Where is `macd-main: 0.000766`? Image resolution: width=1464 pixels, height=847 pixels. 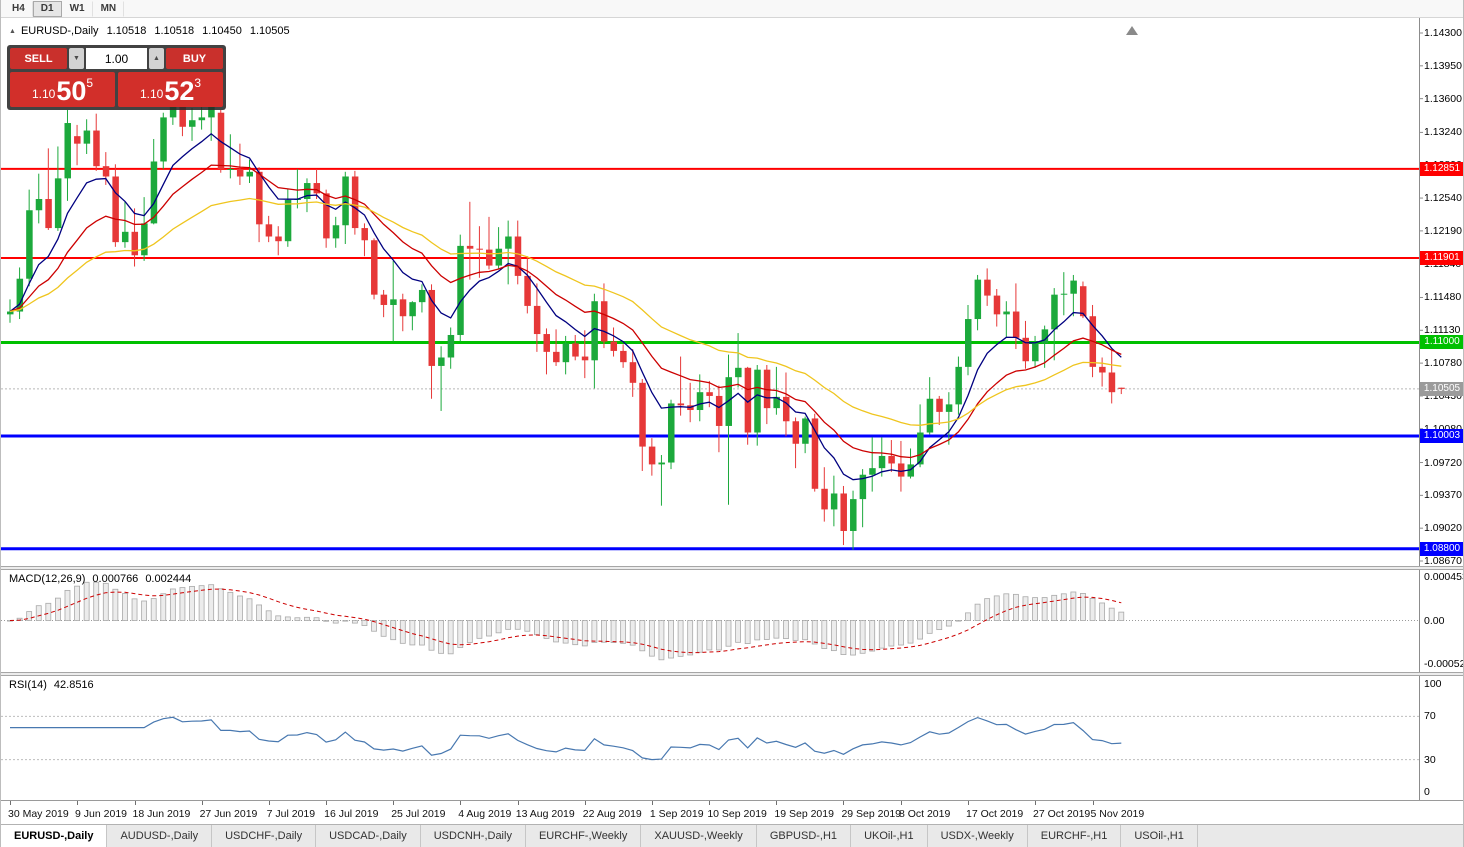
macd-main: 0.000766 is located at coordinates (115, 579).